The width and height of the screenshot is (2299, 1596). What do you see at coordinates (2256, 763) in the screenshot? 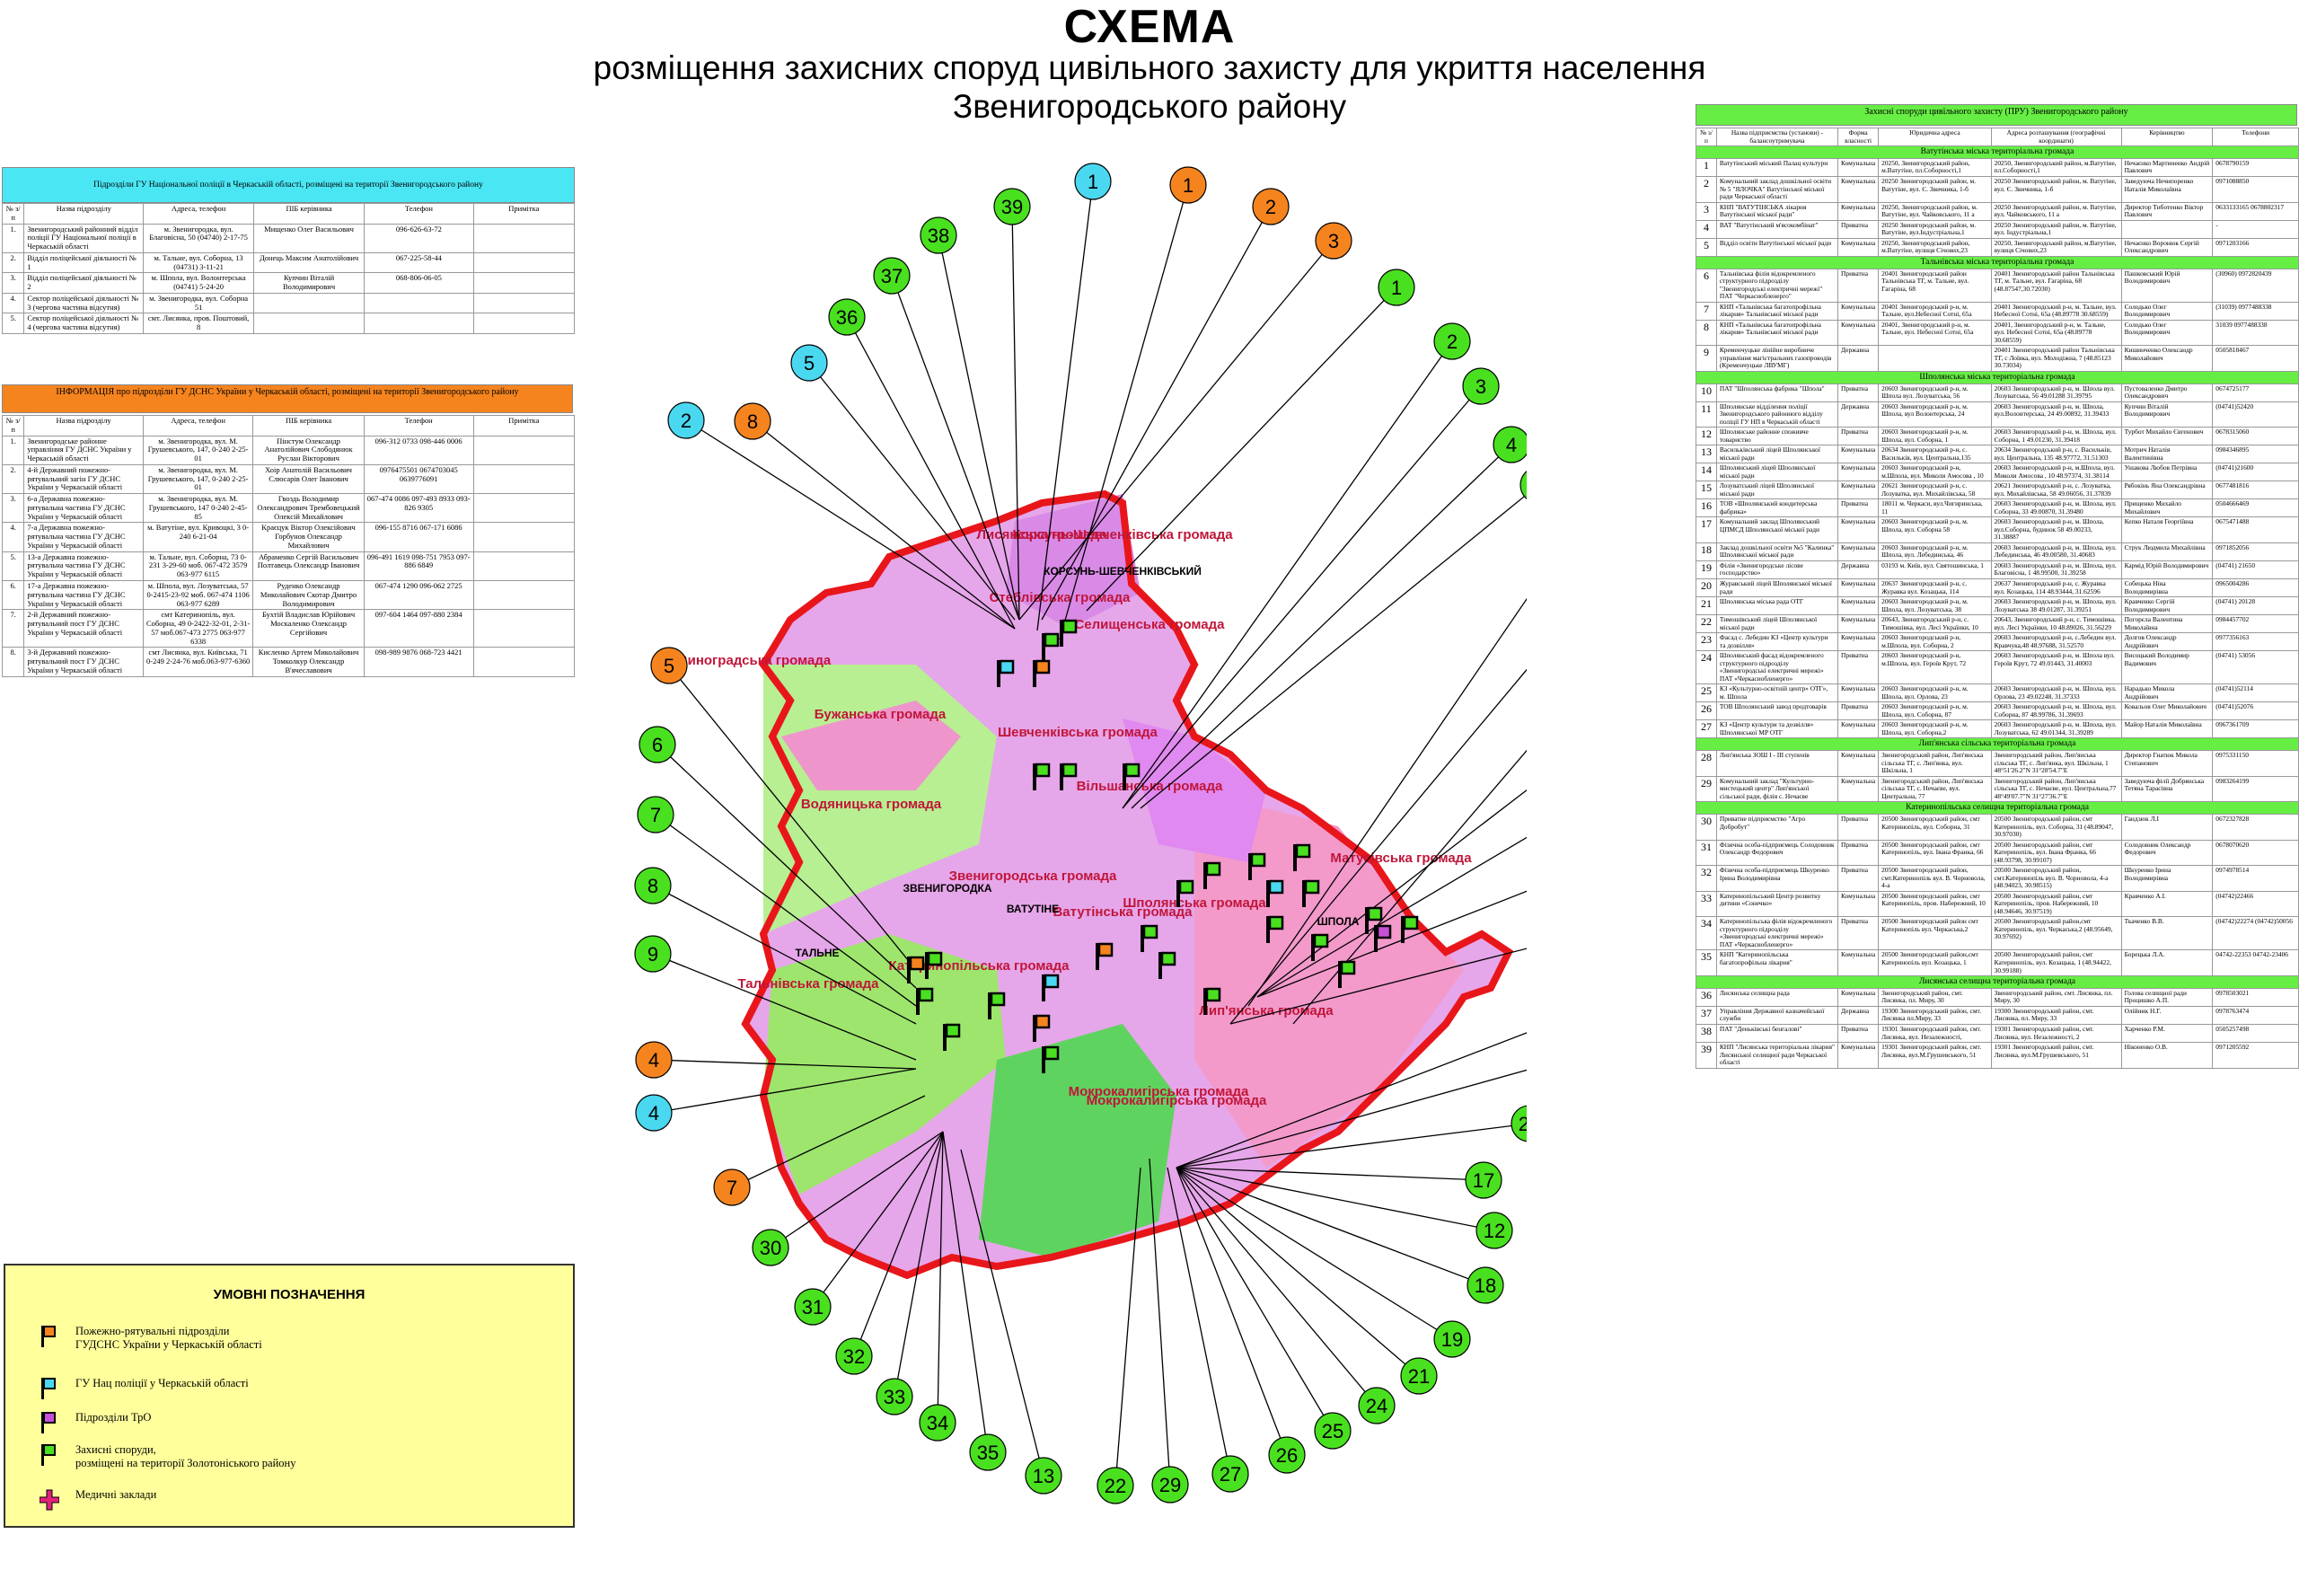
I see `table-cell: 0975331150` at bounding box center [2256, 763].